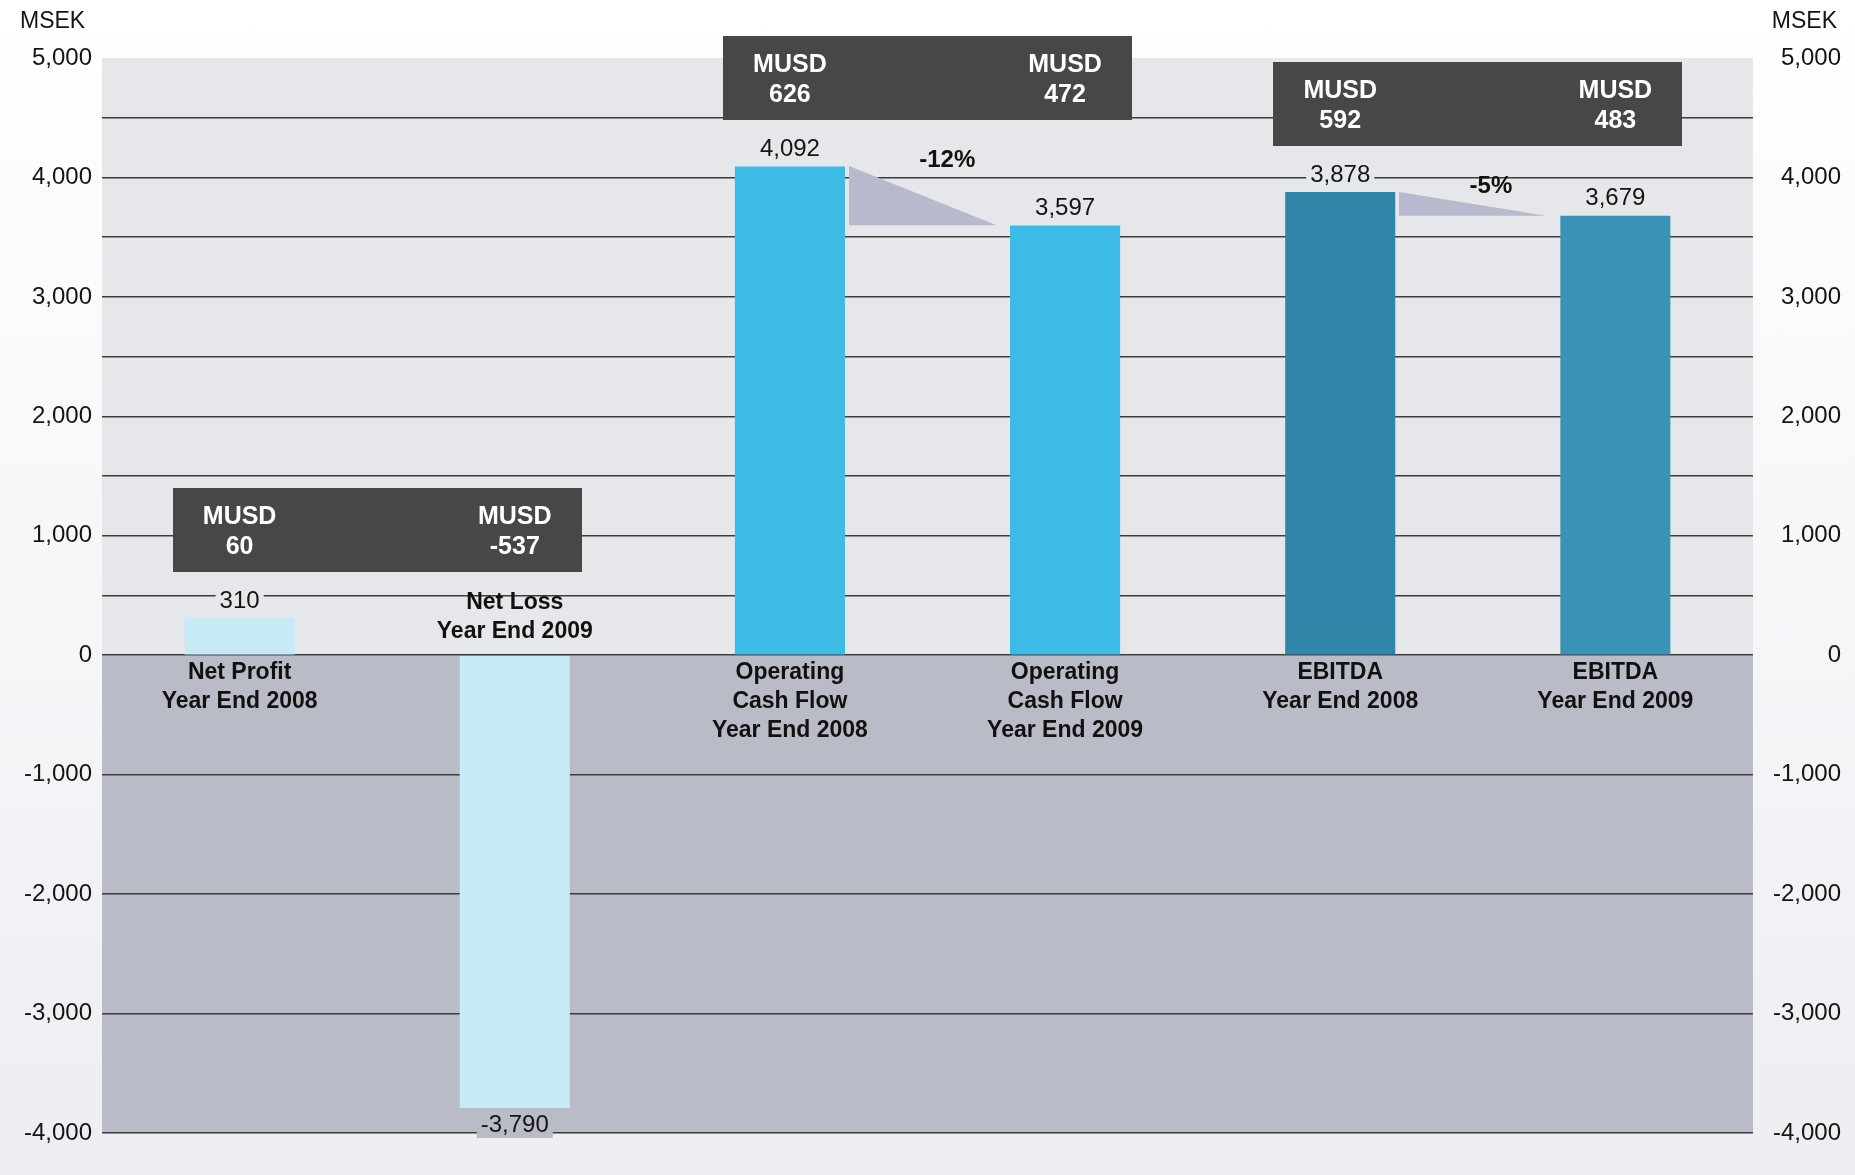 The width and height of the screenshot is (1855, 1175). What do you see at coordinates (790, 78) in the screenshot?
I see `annotation: MUSD 626` at bounding box center [790, 78].